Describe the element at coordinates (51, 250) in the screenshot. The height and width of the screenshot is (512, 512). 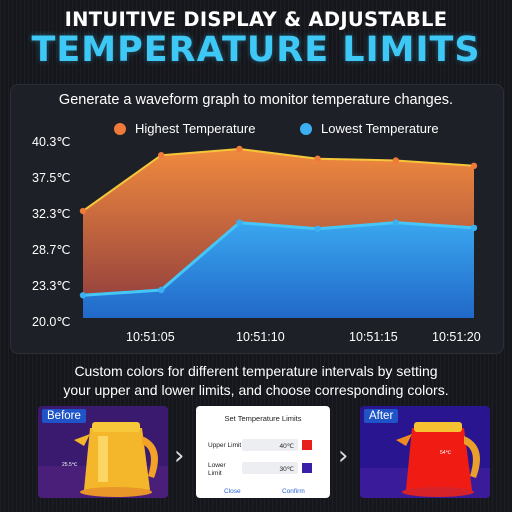
I see `y-tick-label: 28.7℃` at that location.